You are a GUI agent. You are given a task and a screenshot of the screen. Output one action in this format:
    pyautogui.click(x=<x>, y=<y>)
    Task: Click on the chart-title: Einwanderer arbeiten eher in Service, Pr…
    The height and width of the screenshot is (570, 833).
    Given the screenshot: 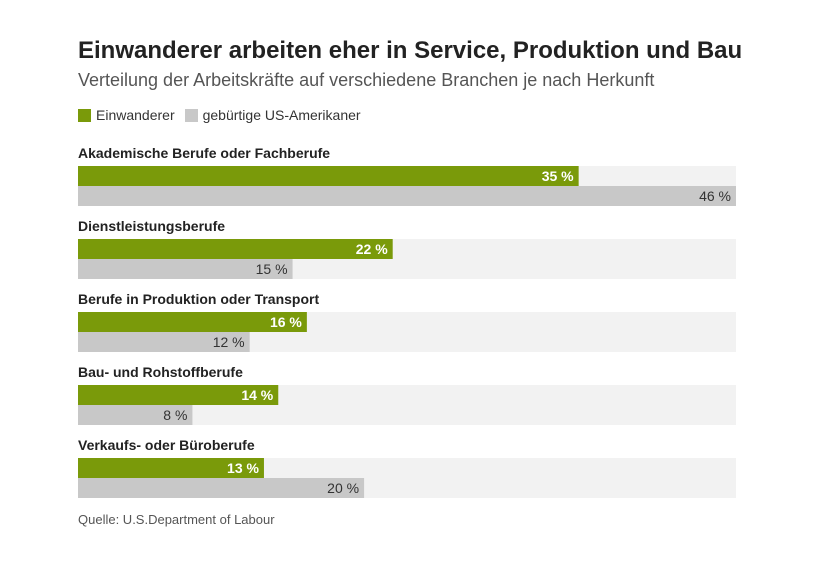 What is the action you would take?
    pyautogui.click(x=410, y=50)
    